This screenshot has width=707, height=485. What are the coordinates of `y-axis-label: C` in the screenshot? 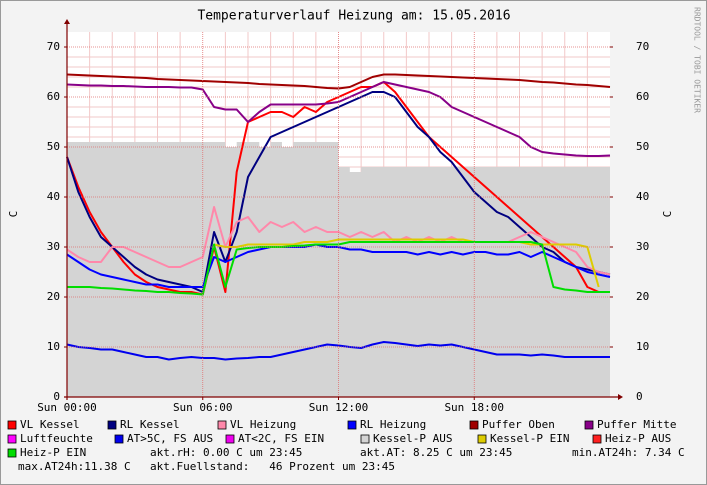 It's located at (13, 214).